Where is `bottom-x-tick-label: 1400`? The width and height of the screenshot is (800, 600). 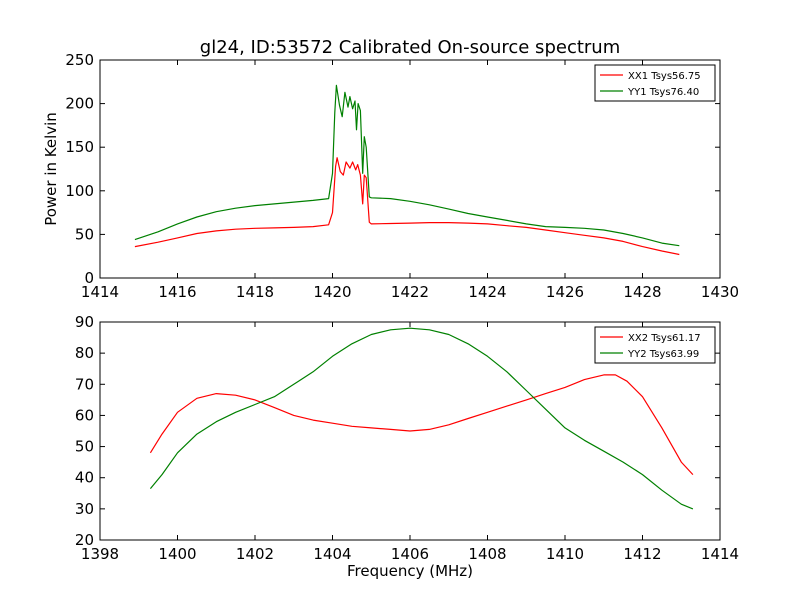 bottom-x-tick-label: 1400 is located at coordinates (177, 554).